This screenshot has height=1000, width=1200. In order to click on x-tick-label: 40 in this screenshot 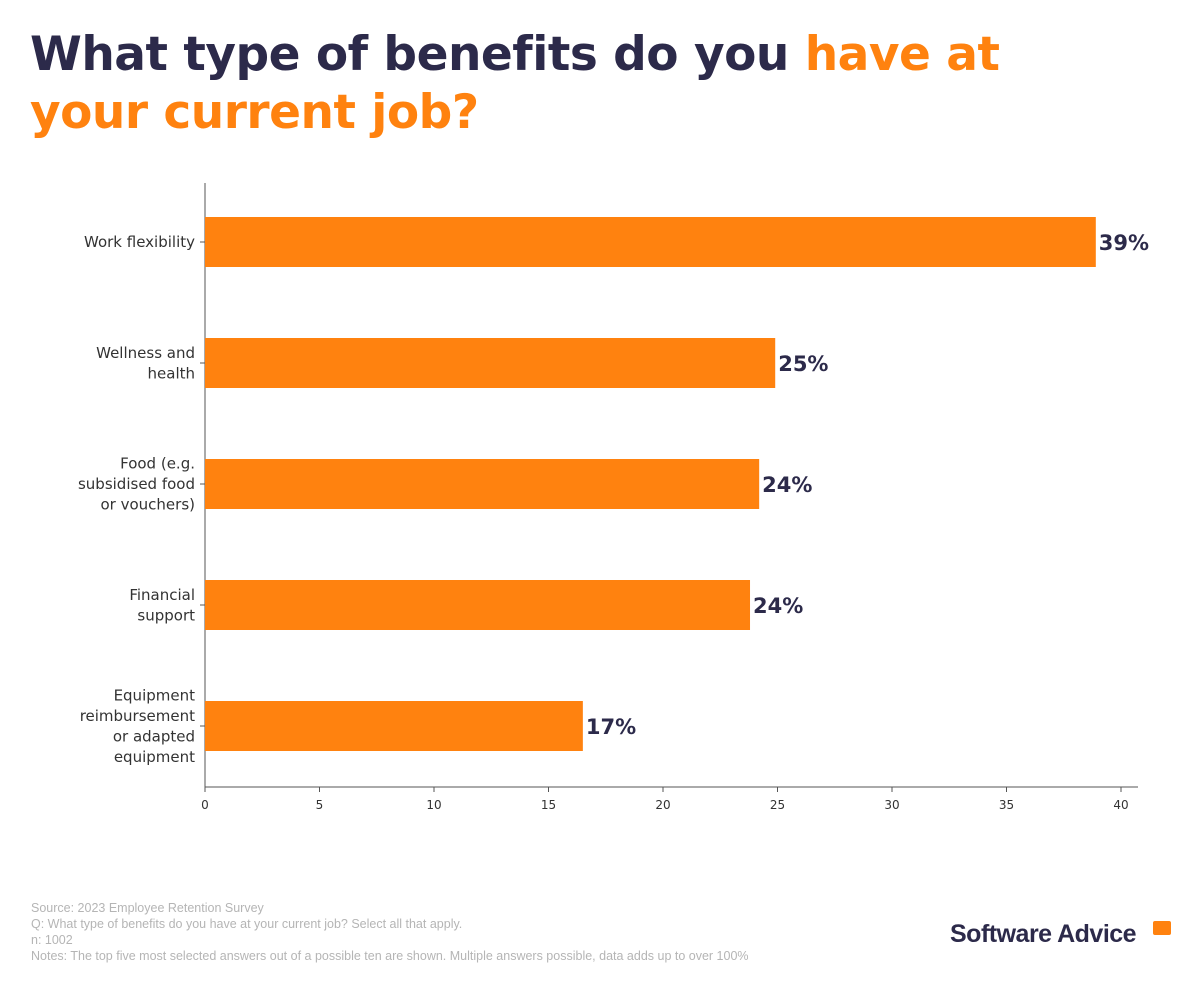, I will do `click(1120, 805)`.